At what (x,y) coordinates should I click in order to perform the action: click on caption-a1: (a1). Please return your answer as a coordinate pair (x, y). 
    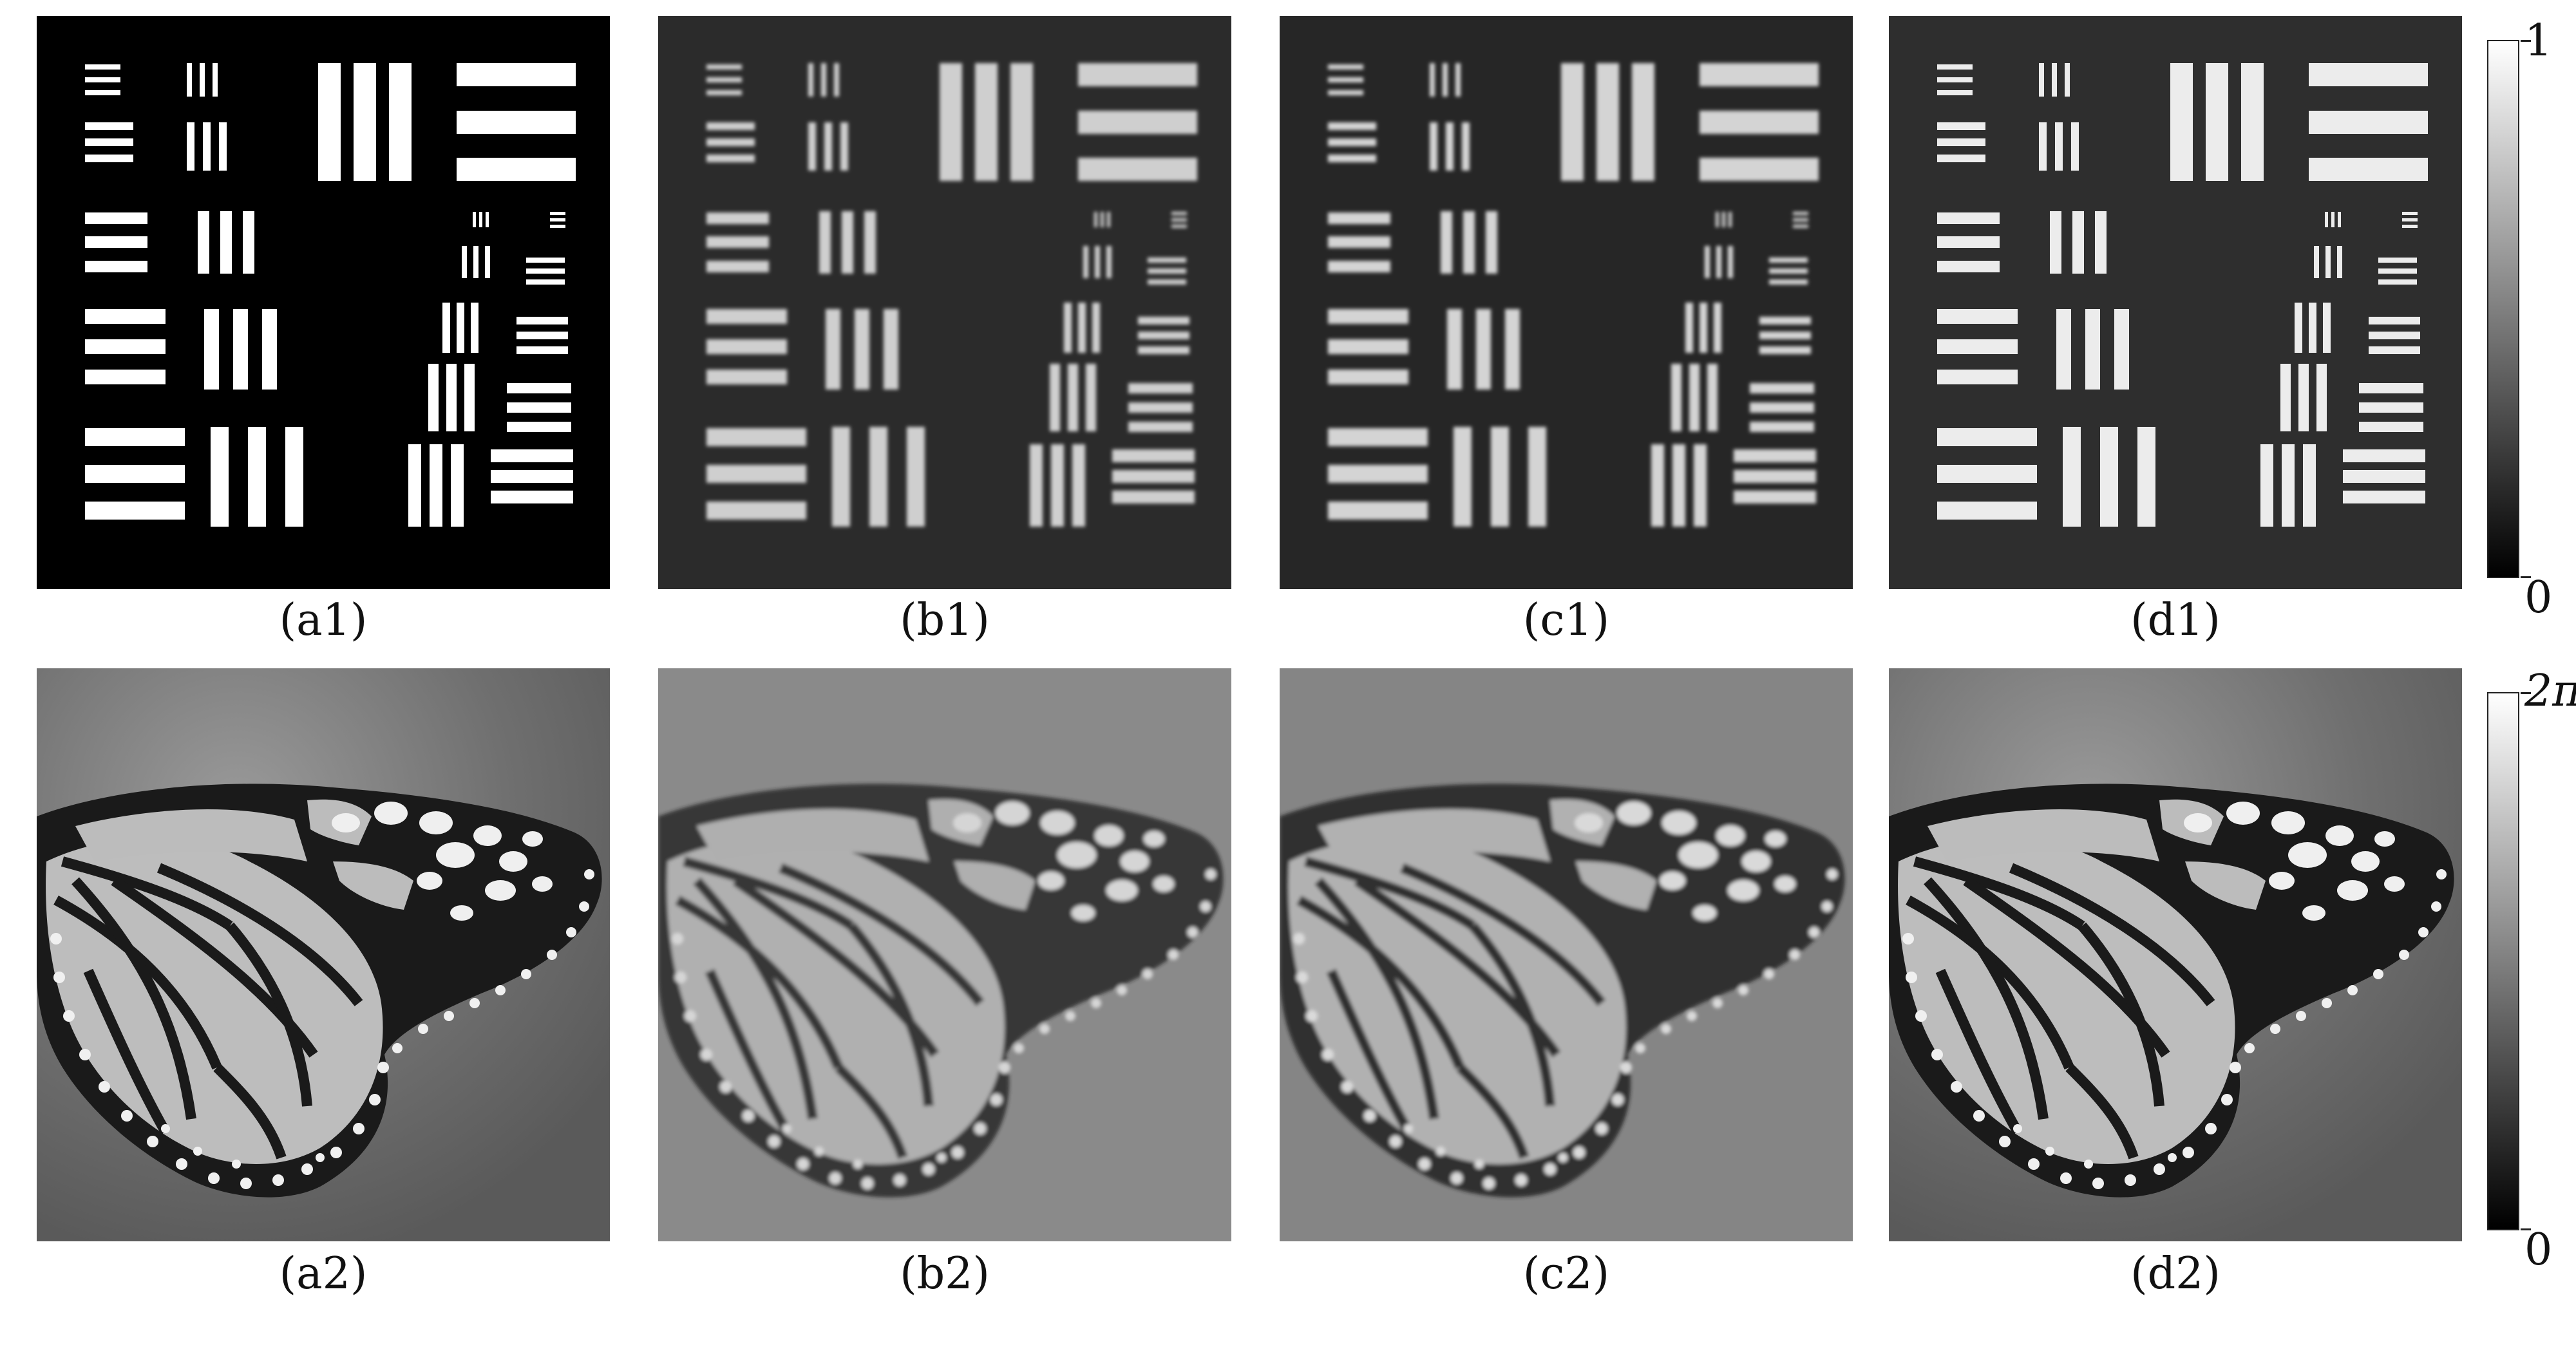
    Looking at the image, I should click on (323, 620).